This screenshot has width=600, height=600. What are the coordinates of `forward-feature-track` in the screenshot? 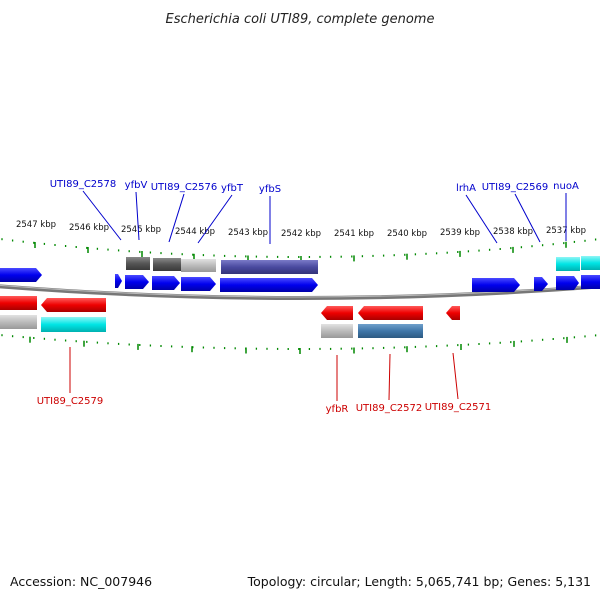 It's located at (363, 265).